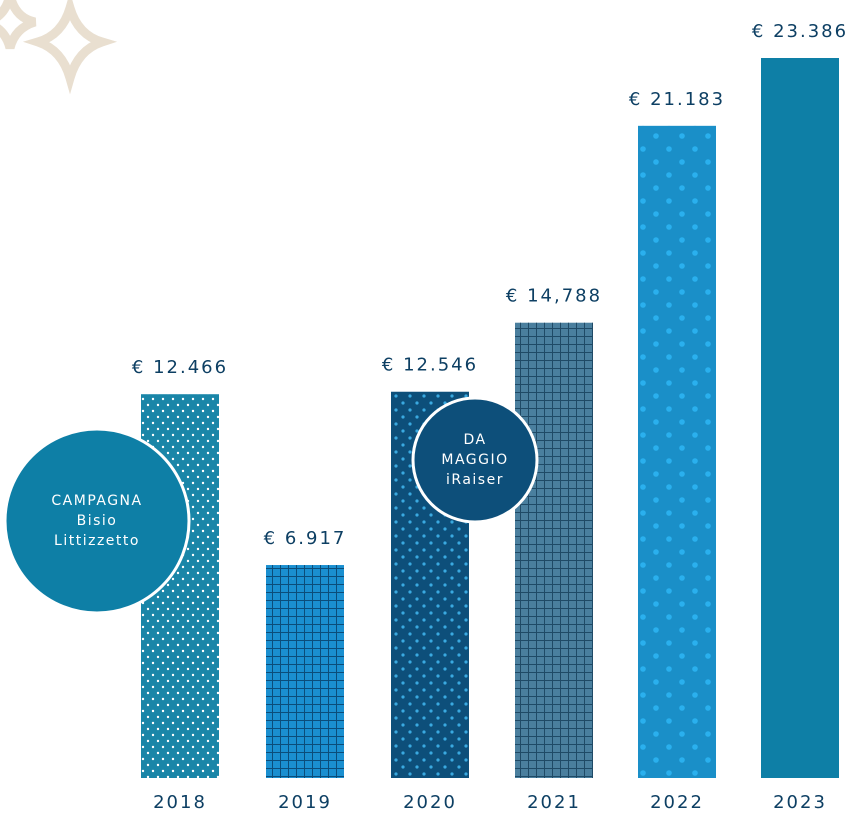 Image resolution: width=860 pixels, height=814 pixels. I want to click on annotation-text: iRaiser, so click(475, 480).